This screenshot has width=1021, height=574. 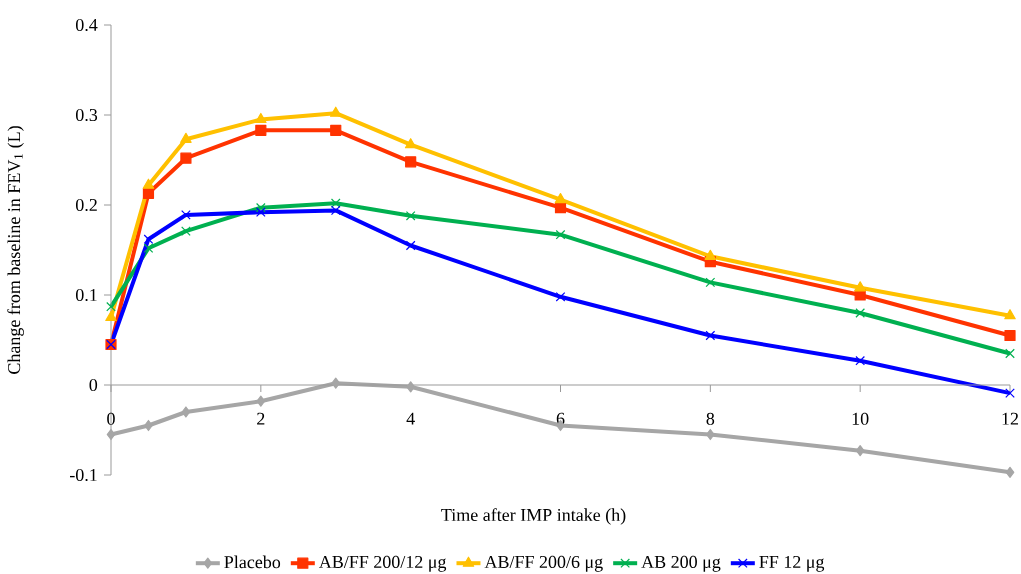 I want to click on y-axis-title: Change from baseline in FEV$_{1}$ (L), so click(x=15, y=250).